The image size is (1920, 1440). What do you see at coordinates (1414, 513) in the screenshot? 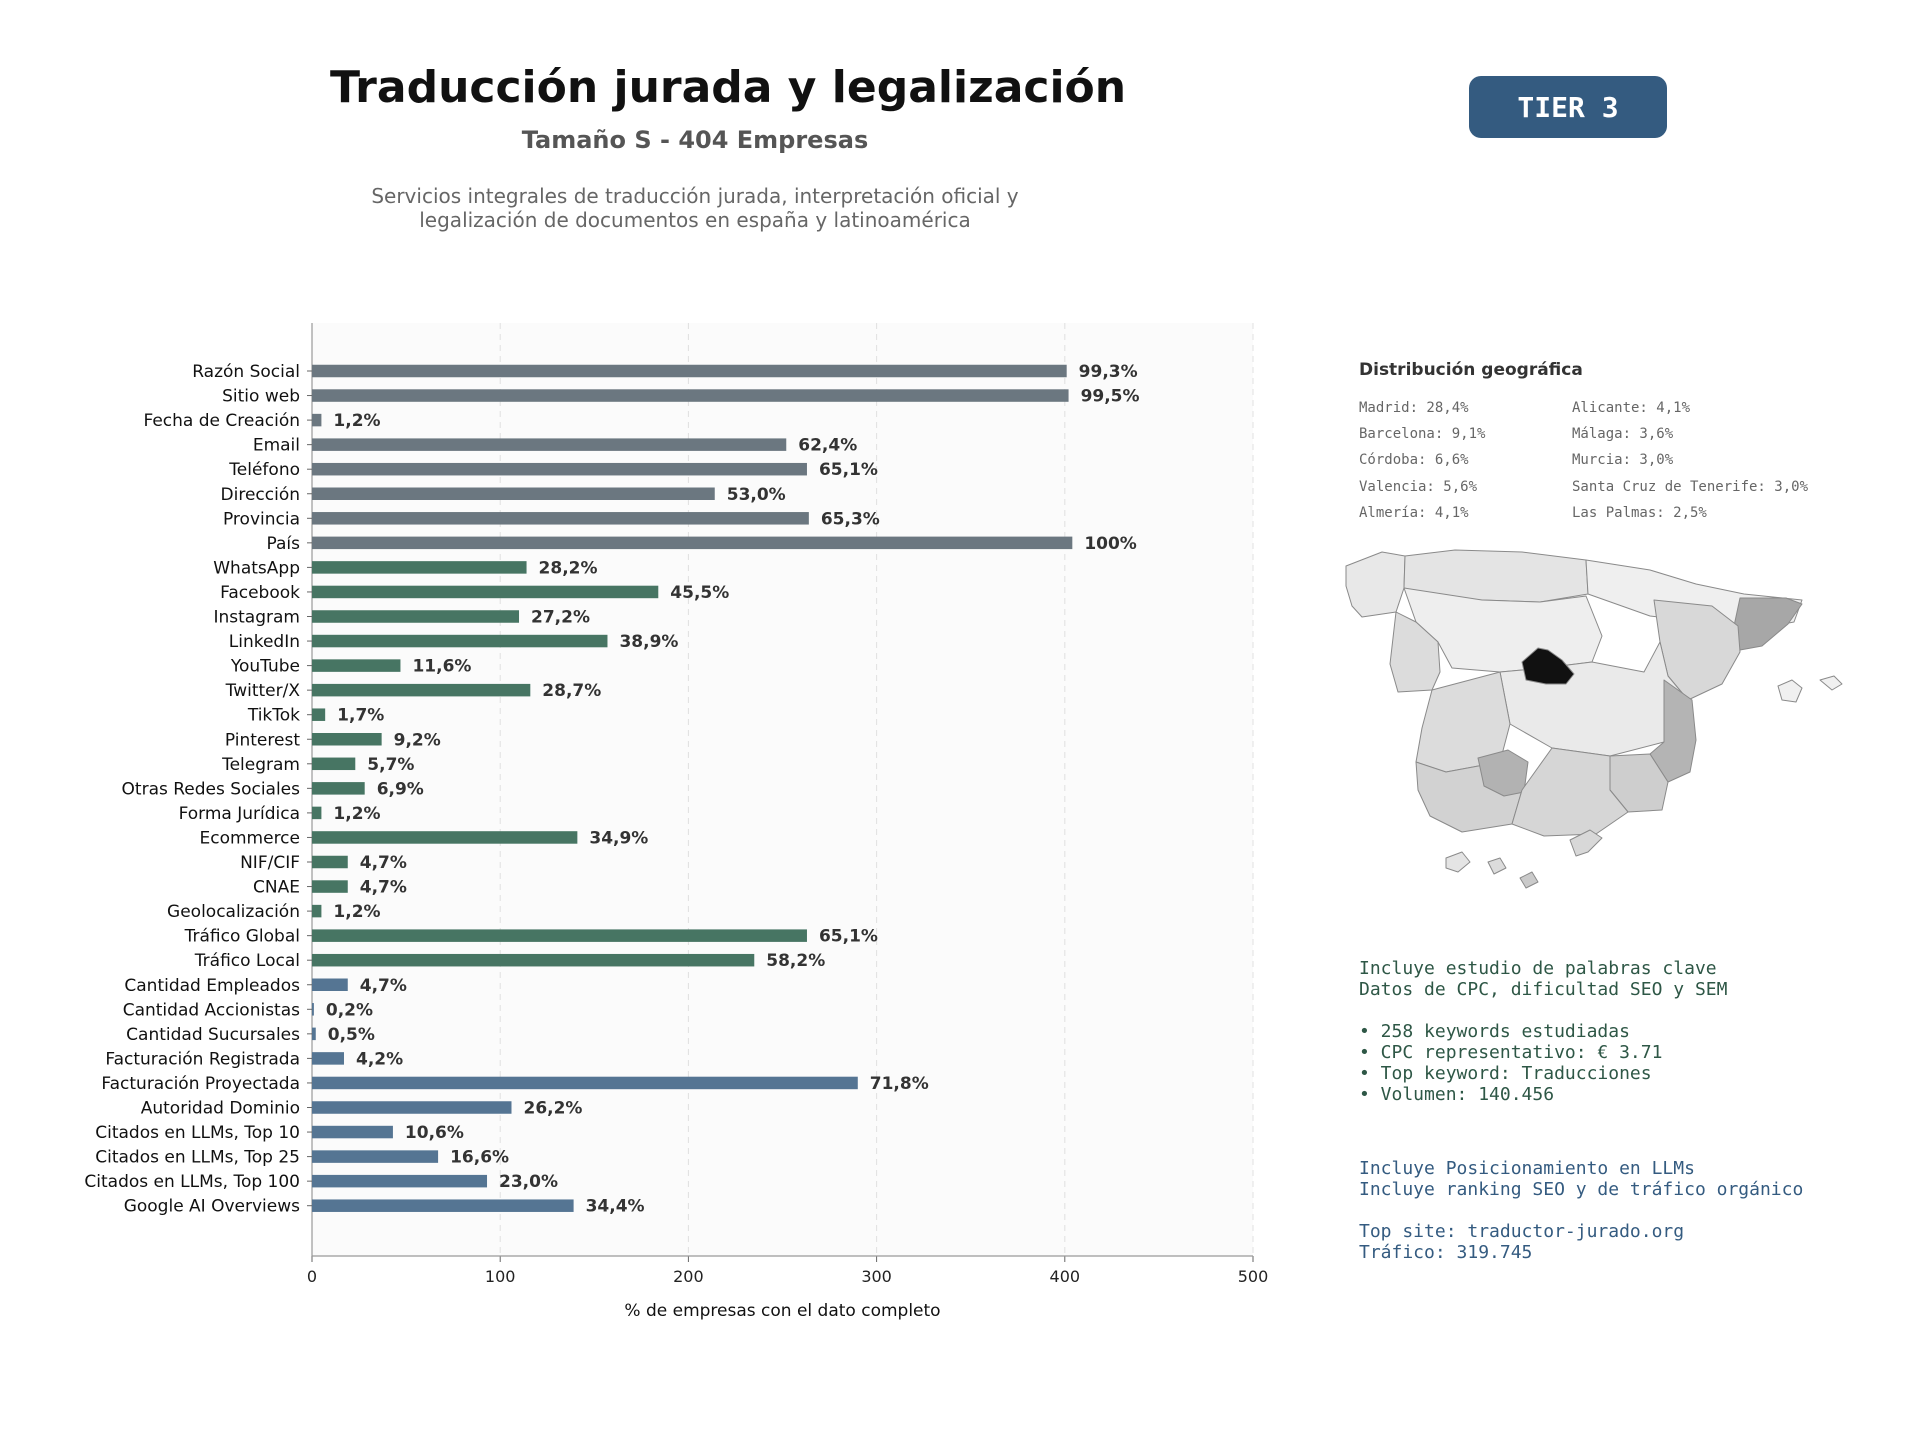
I see `geo-item: Almería: 4,1%` at bounding box center [1414, 513].